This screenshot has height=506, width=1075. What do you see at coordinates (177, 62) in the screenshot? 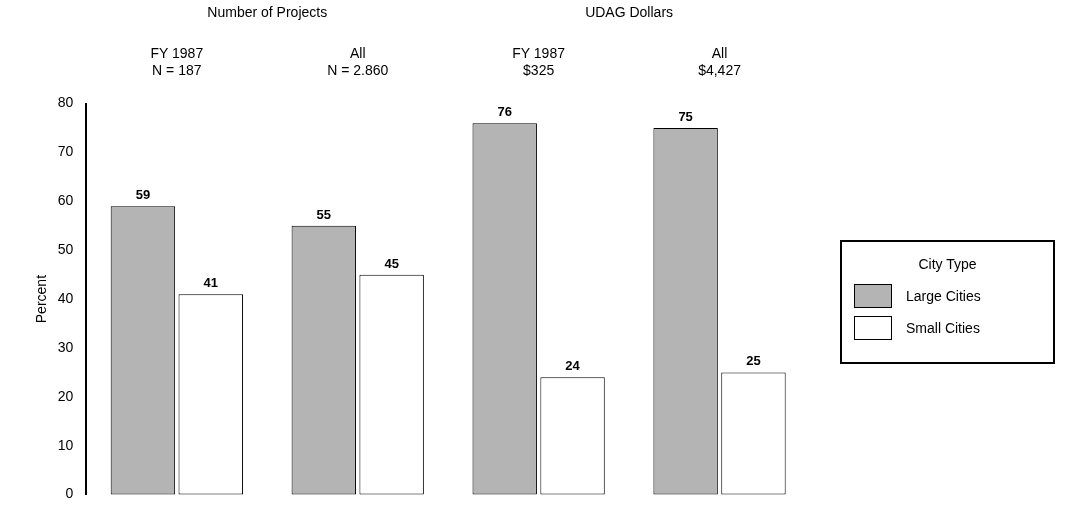
I see `x-tick-label: FY 1987 N = 187` at bounding box center [177, 62].